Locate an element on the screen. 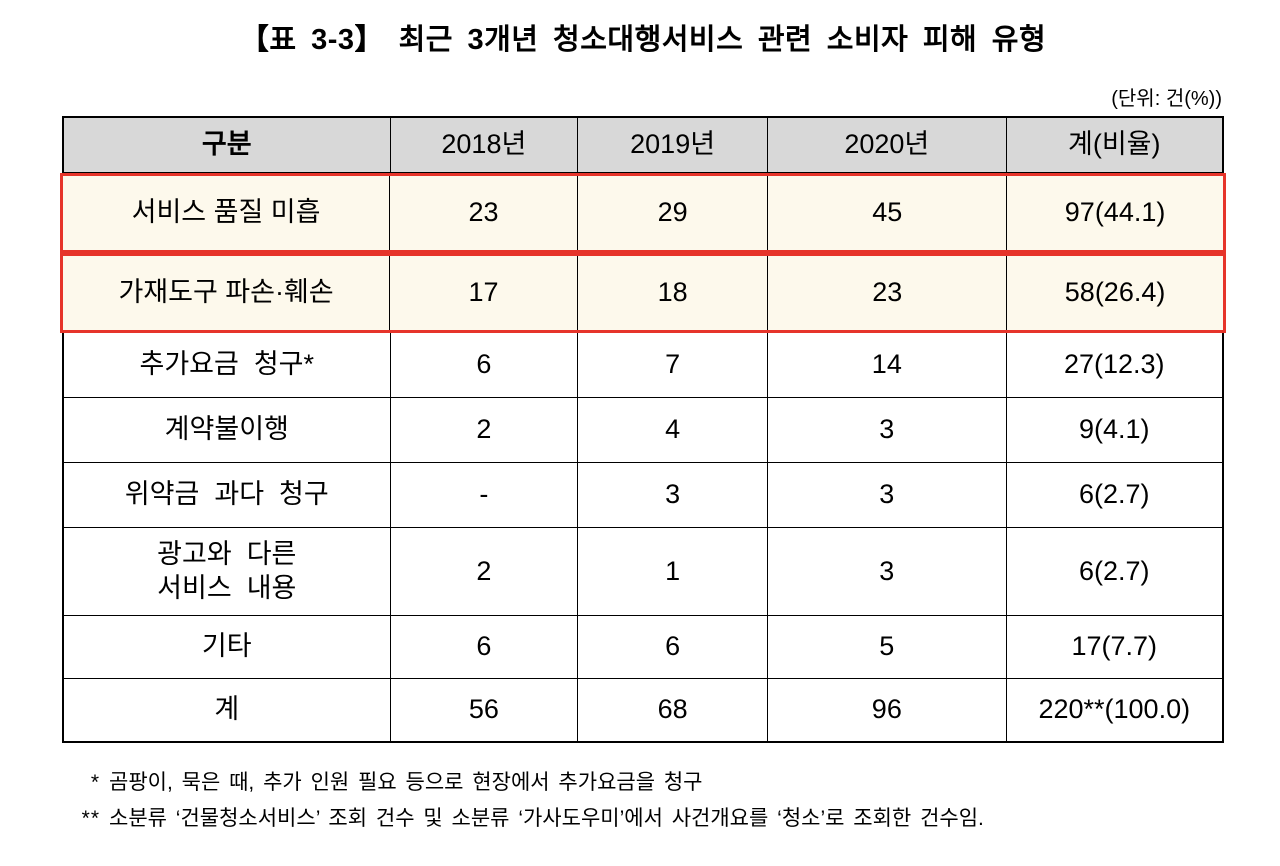 This screenshot has height=866, width=1280. footnote-marker: * is located at coordinates (95, 782).